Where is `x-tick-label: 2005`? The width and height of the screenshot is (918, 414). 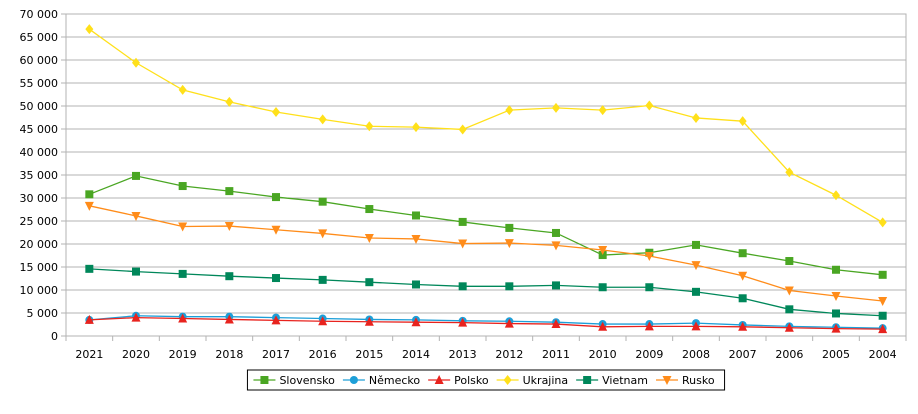
x-tick-label: 2005 is located at coordinates (836, 354).